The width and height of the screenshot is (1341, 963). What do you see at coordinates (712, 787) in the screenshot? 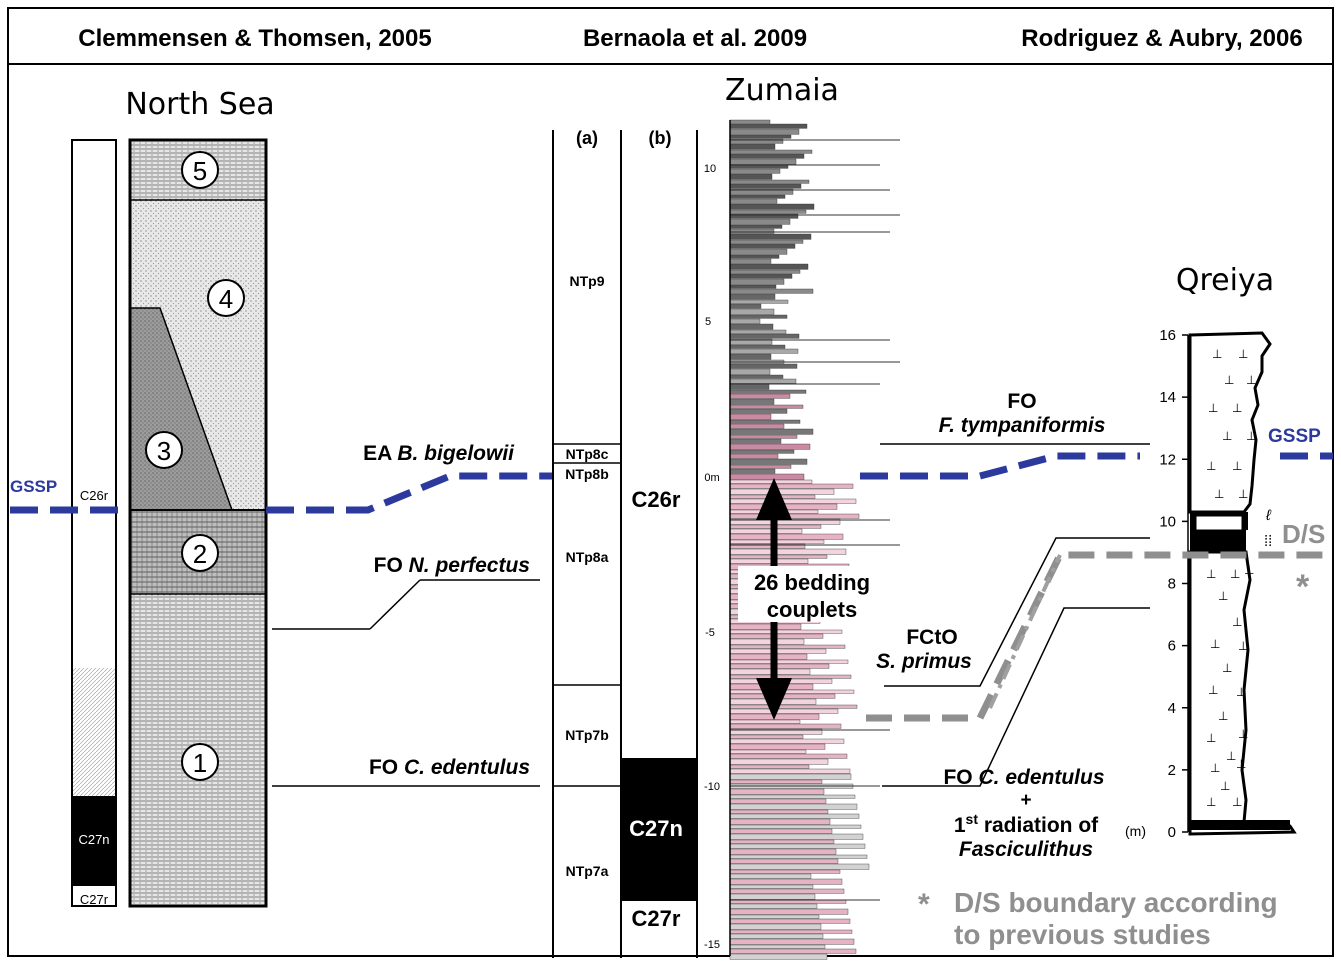
I see `tick-minus-10: -10` at bounding box center [712, 787].